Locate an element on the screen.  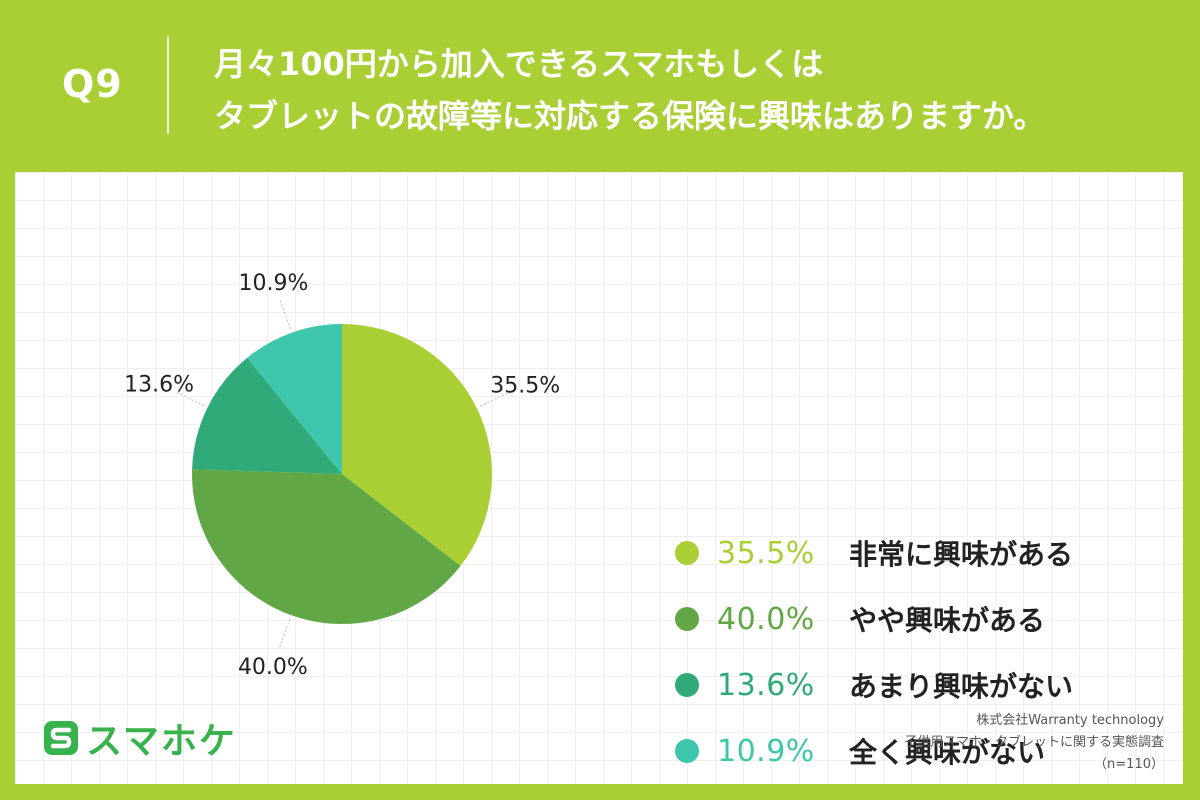
source-company: 株式会社Warranty technology is located at coordinates (1070, 720).